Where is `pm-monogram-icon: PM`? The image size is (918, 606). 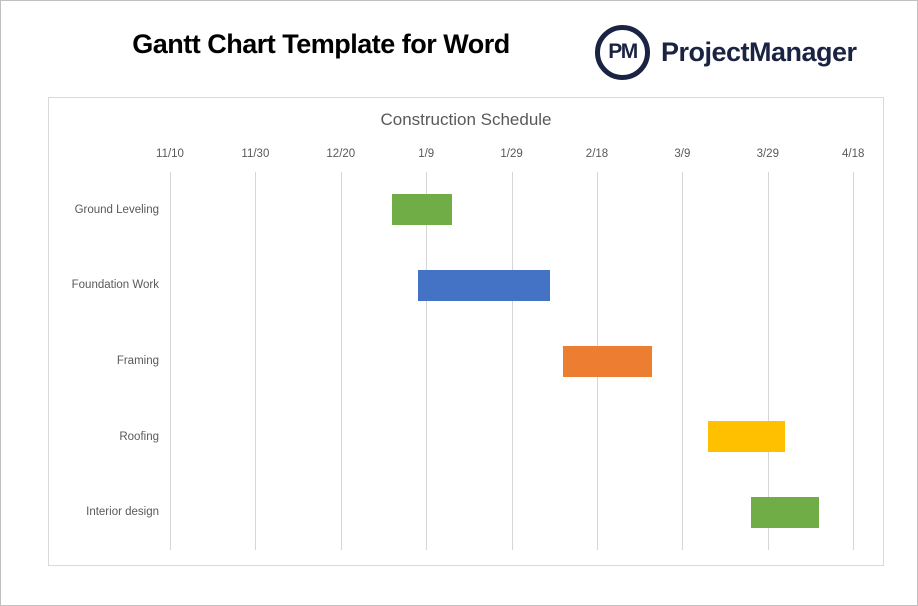 pm-monogram-icon: PM is located at coordinates (622, 52).